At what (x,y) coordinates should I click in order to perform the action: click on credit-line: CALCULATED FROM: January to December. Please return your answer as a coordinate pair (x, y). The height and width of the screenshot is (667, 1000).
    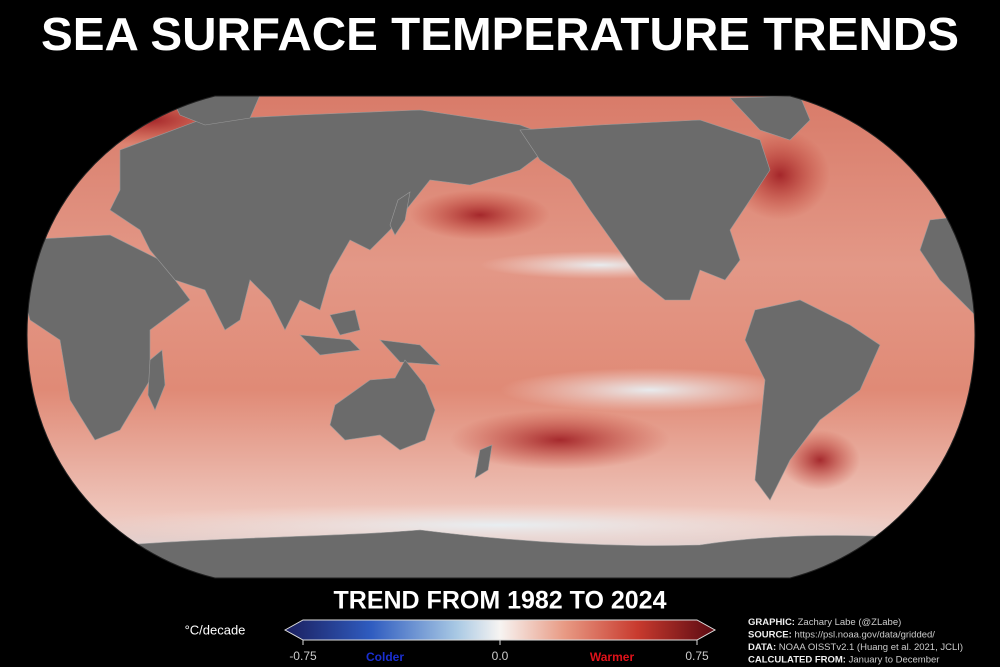
    Looking at the image, I should click on (843, 659).